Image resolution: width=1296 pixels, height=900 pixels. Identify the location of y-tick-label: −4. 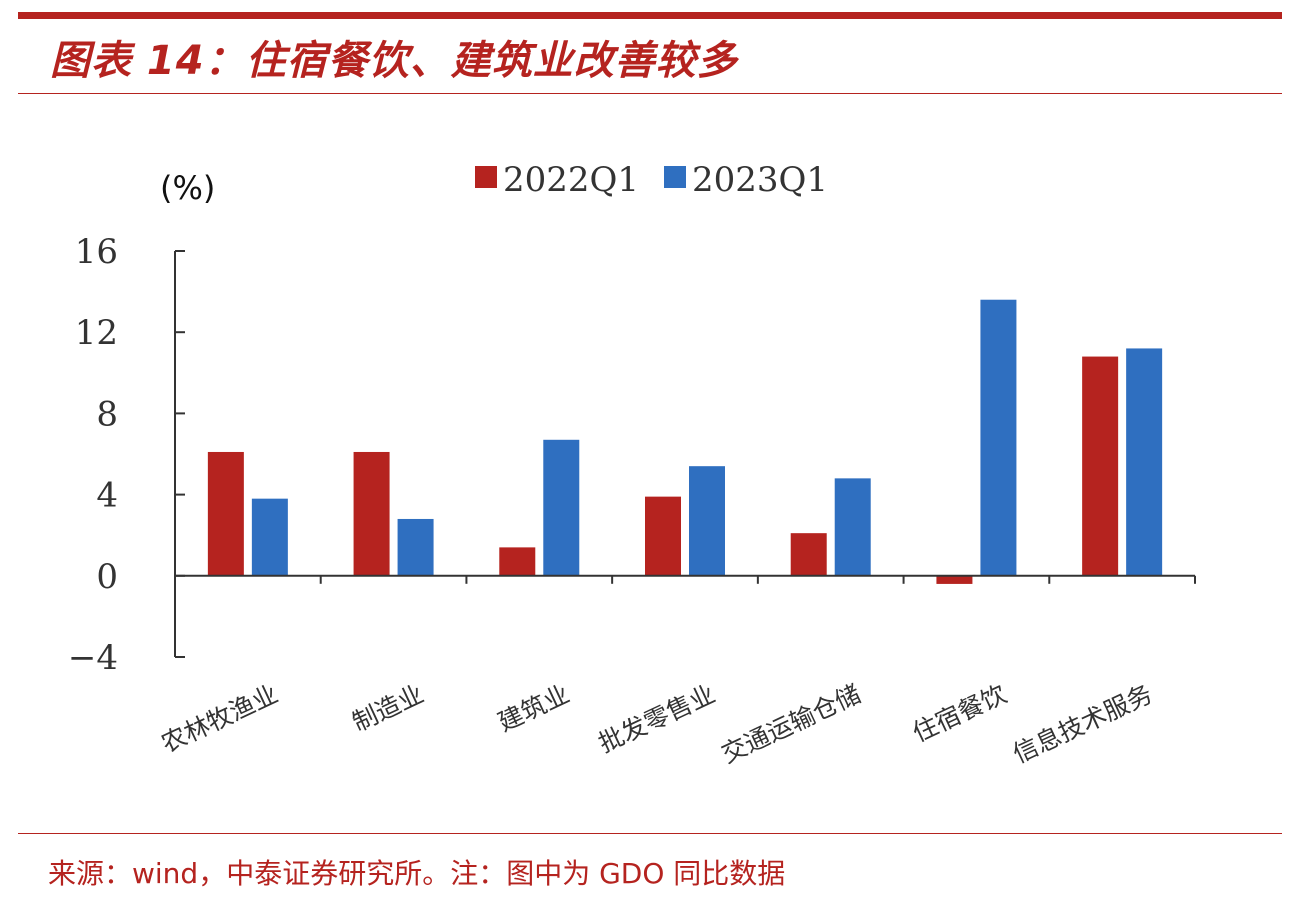
(93, 658).